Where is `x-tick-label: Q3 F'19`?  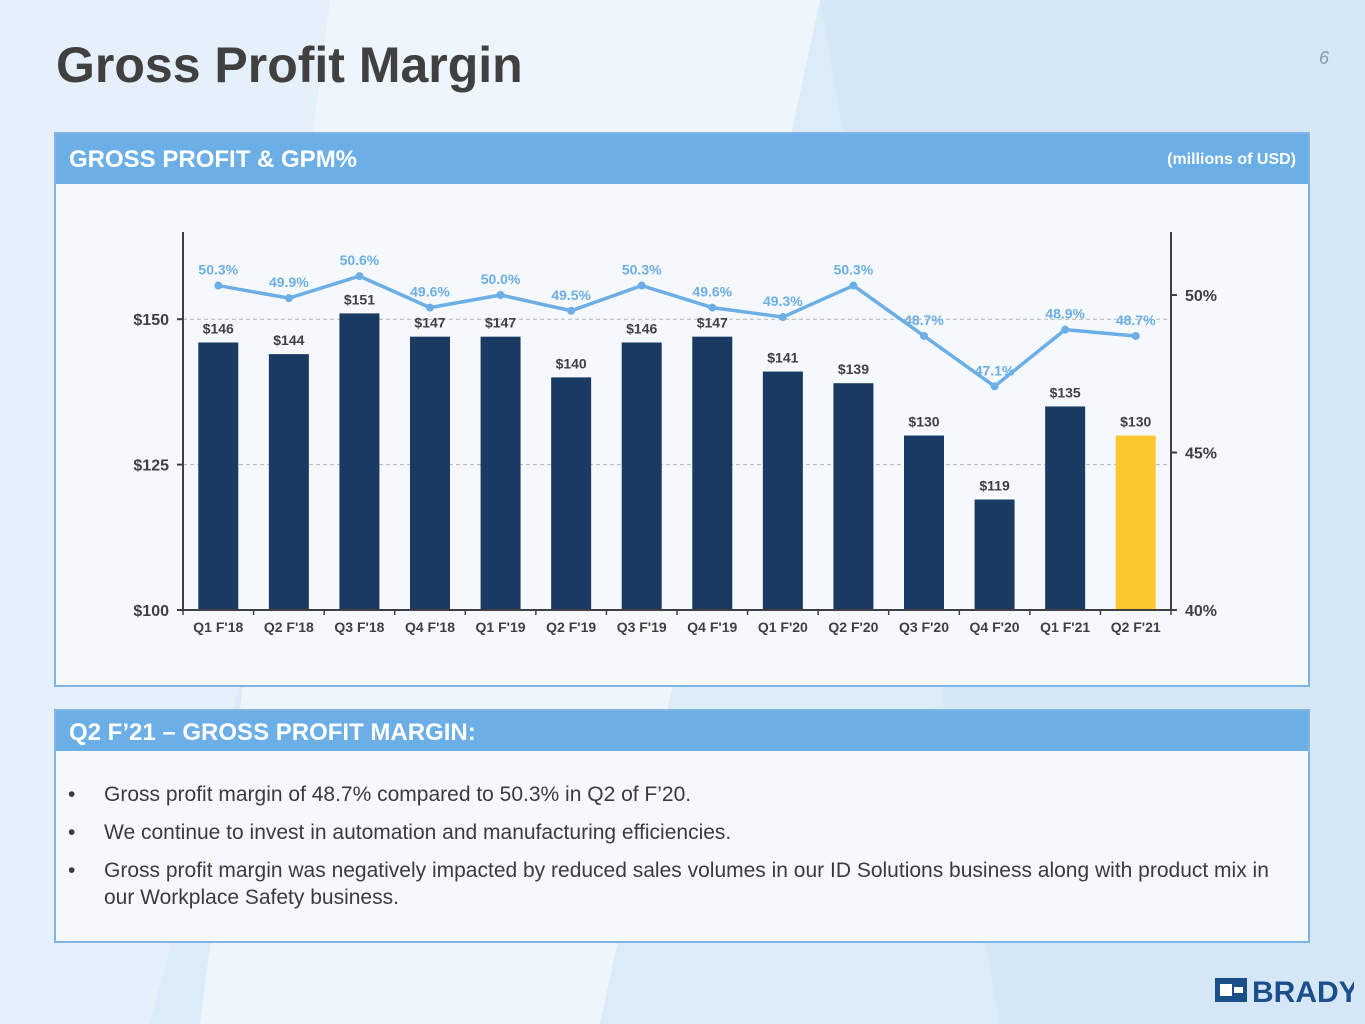
x-tick-label: Q3 F'19 is located at coordinates (642, 627).